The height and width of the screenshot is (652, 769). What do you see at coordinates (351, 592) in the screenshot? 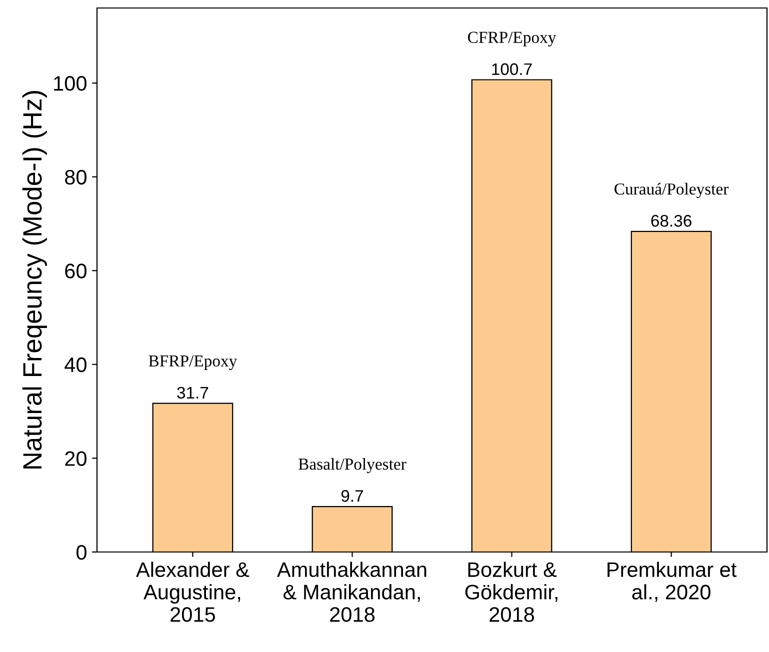
I see `x-tick-label: Amuthakkannan & Manikandan, 2018` at bounding box center [351, 592].